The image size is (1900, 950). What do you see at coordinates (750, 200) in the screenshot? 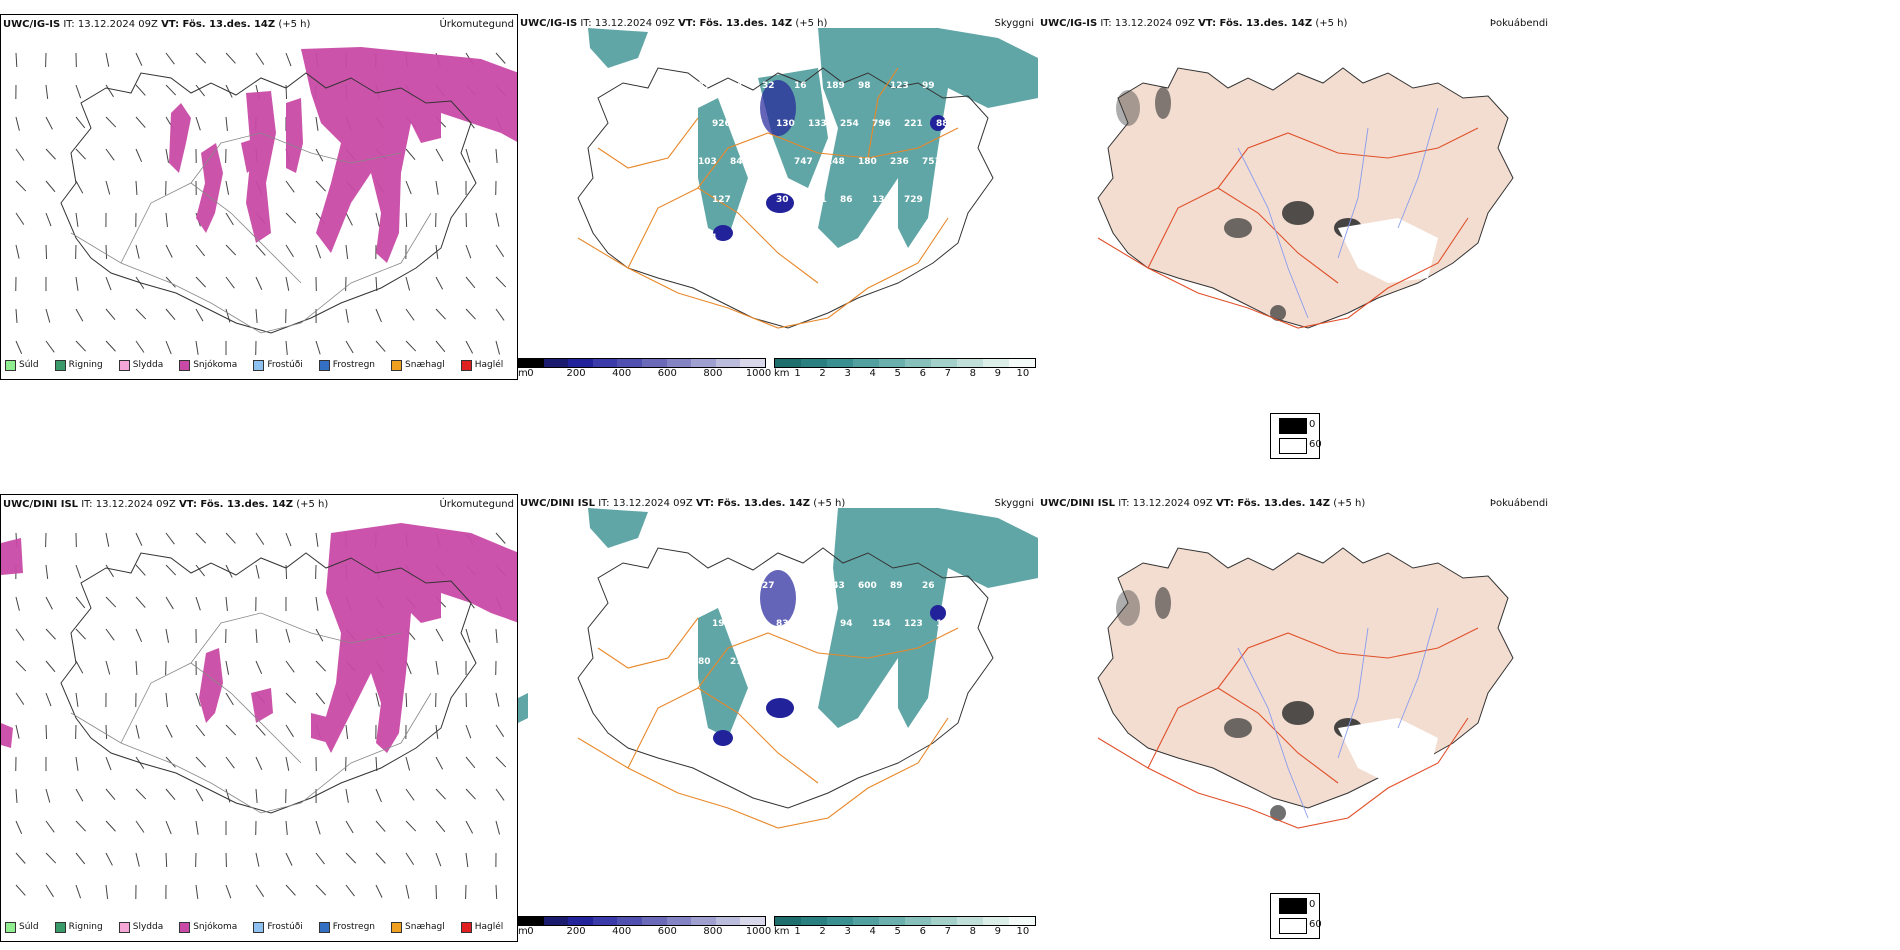
I see `map-value-label: 75` at bounding box center [750, 200].